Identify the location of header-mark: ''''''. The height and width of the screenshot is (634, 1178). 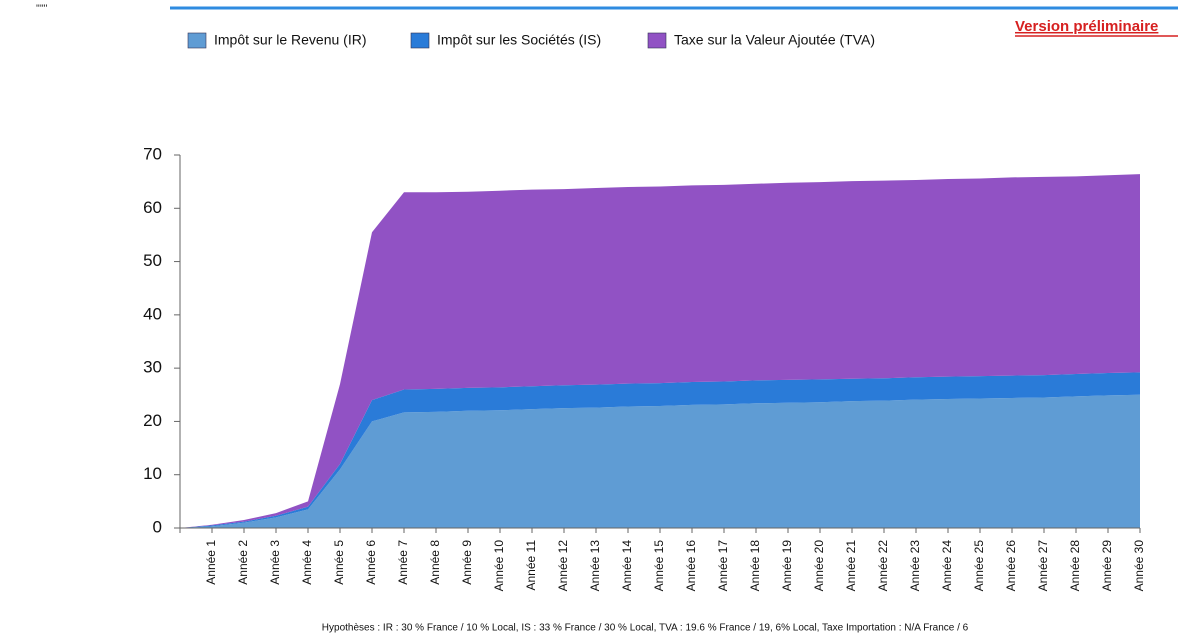
(42, 9).